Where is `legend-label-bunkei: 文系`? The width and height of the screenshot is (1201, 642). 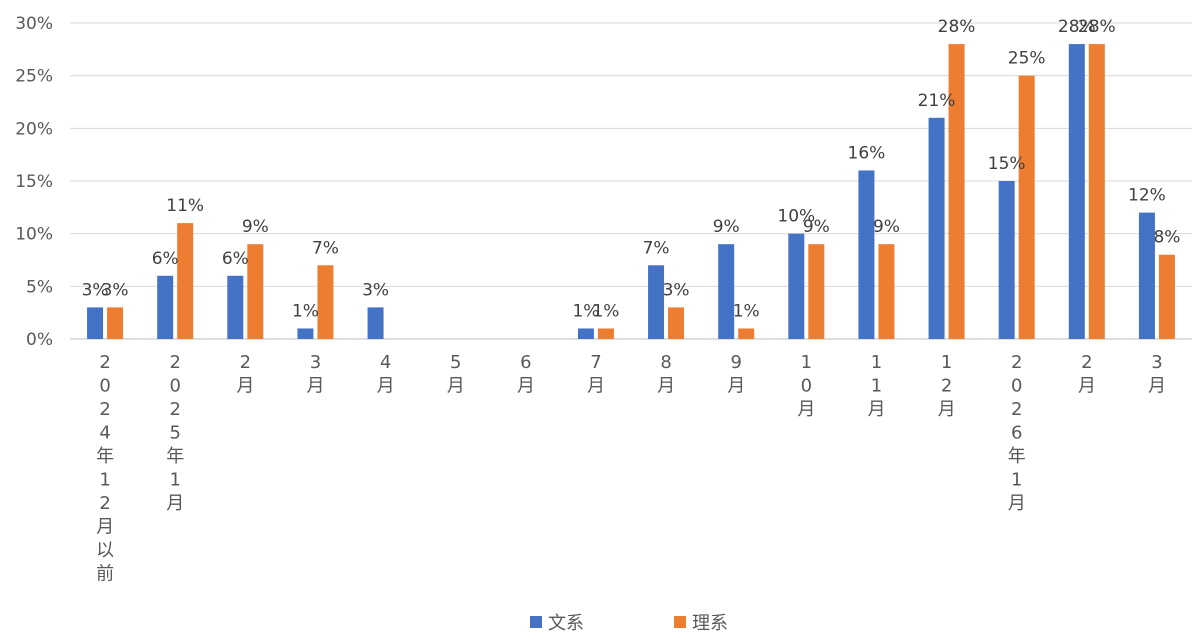 legend-label-bunkei: 文系 is located at coordinates (566, 623).